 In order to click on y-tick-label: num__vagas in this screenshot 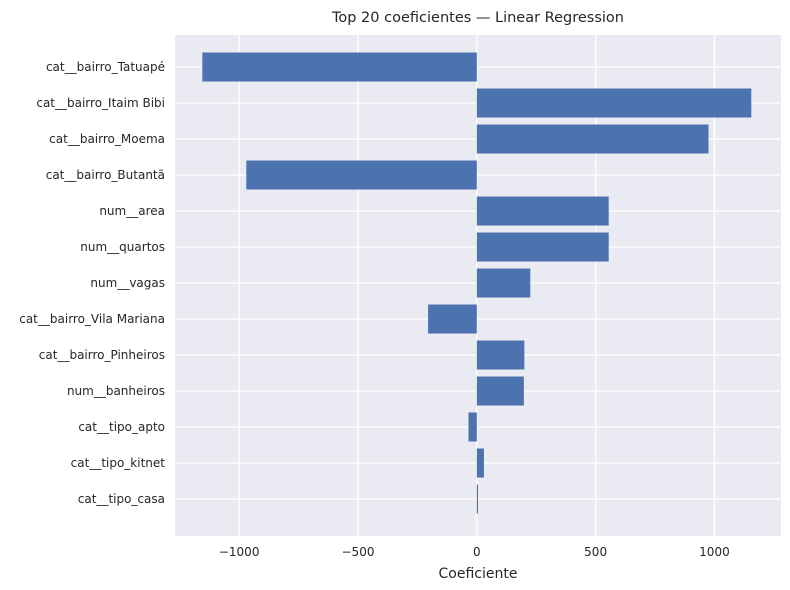, I will do `click(127, 283)`.